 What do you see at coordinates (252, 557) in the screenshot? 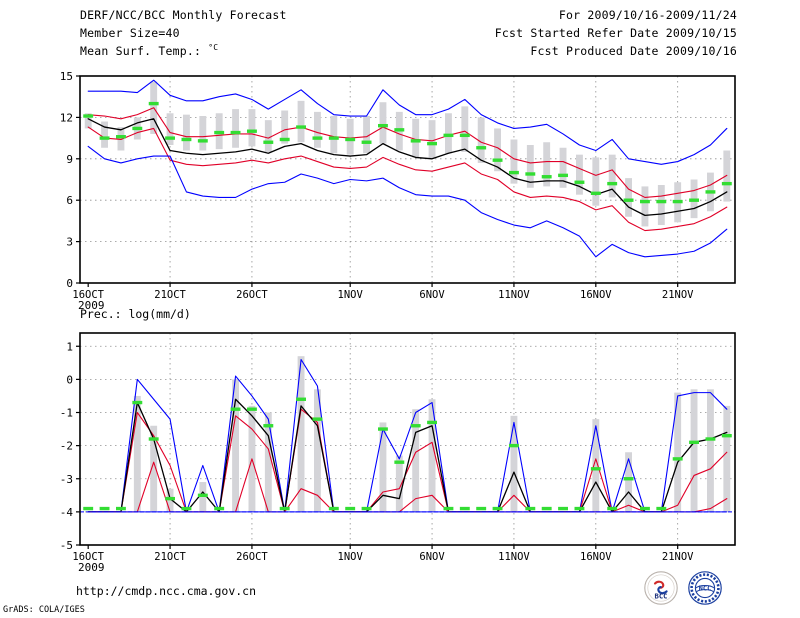
I see `x-tick-label: 26OCT` at bounding box center [252, 557].